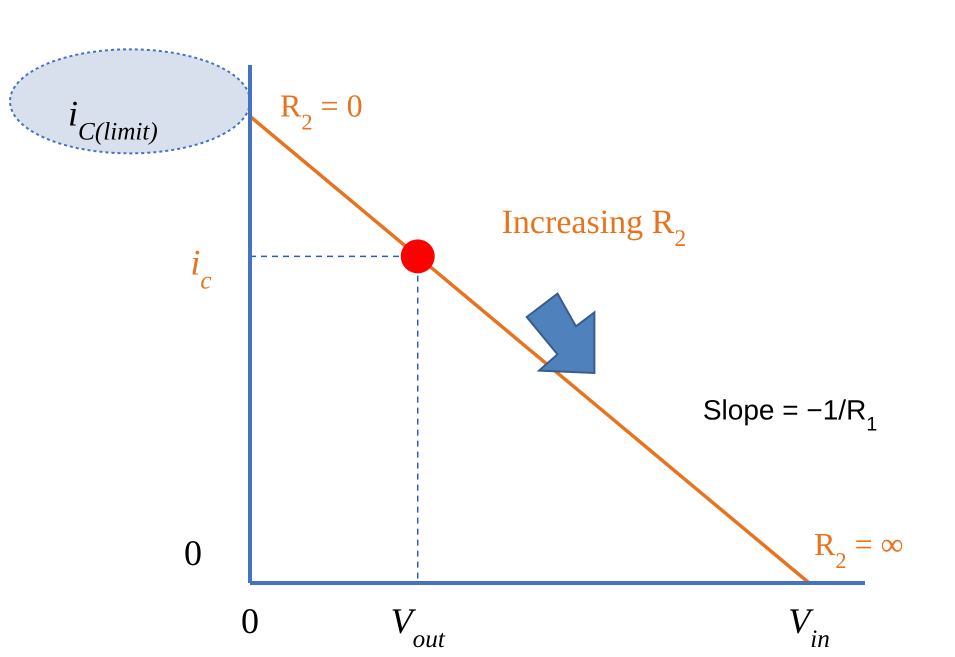 This screenshot has width=955, height=657. What do you see at coordinates (113, 119) in the screenshot?
I see `text: i$_{C(limit)}$` at bounding box center [113, 119].